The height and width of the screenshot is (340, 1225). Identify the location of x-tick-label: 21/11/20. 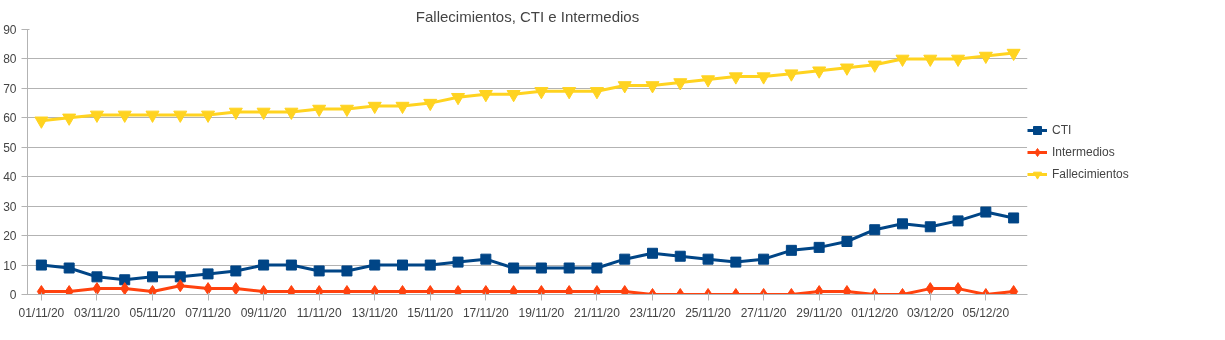
(597, 312).